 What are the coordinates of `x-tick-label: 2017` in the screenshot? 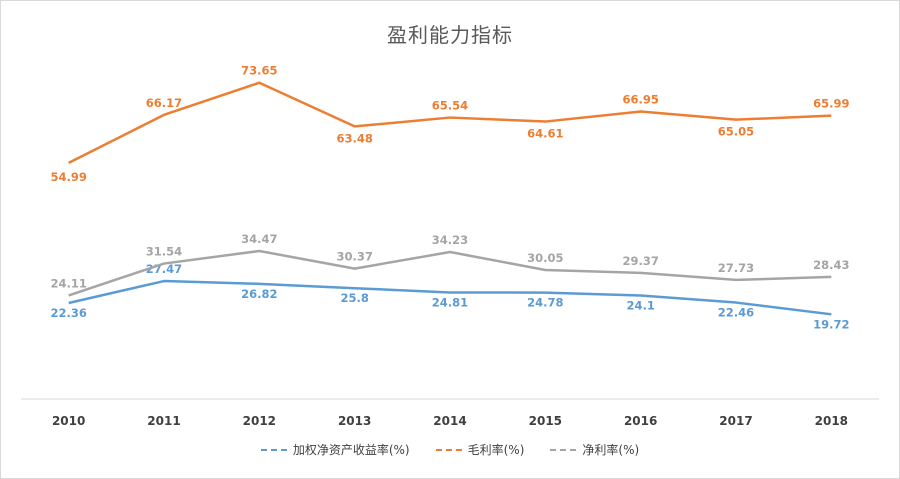 It's located at (735, 421).